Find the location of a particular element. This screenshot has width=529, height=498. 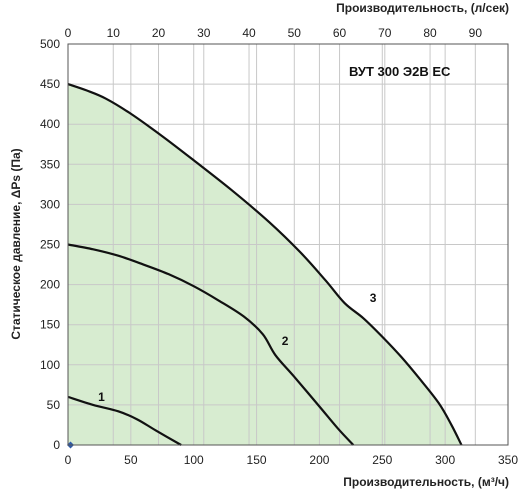

x2-tick-label: 10 is located at coordinates (114, 33).